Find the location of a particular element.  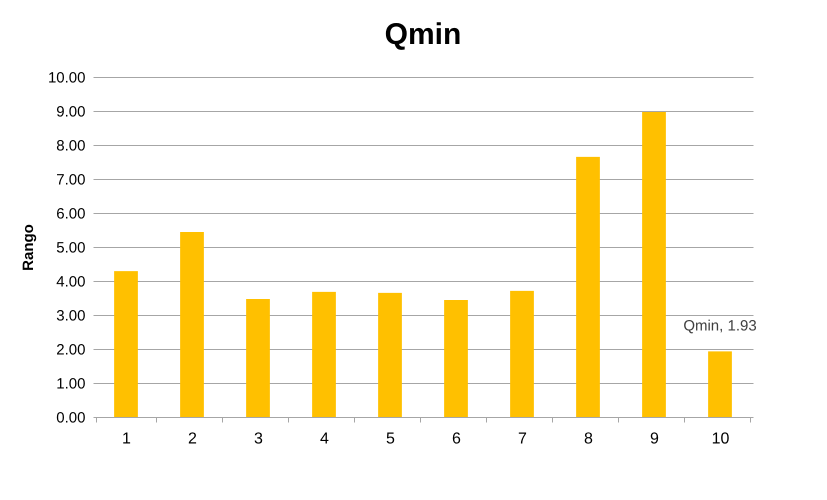

x-tick-label: 9 is located at coordinates (655, 439).